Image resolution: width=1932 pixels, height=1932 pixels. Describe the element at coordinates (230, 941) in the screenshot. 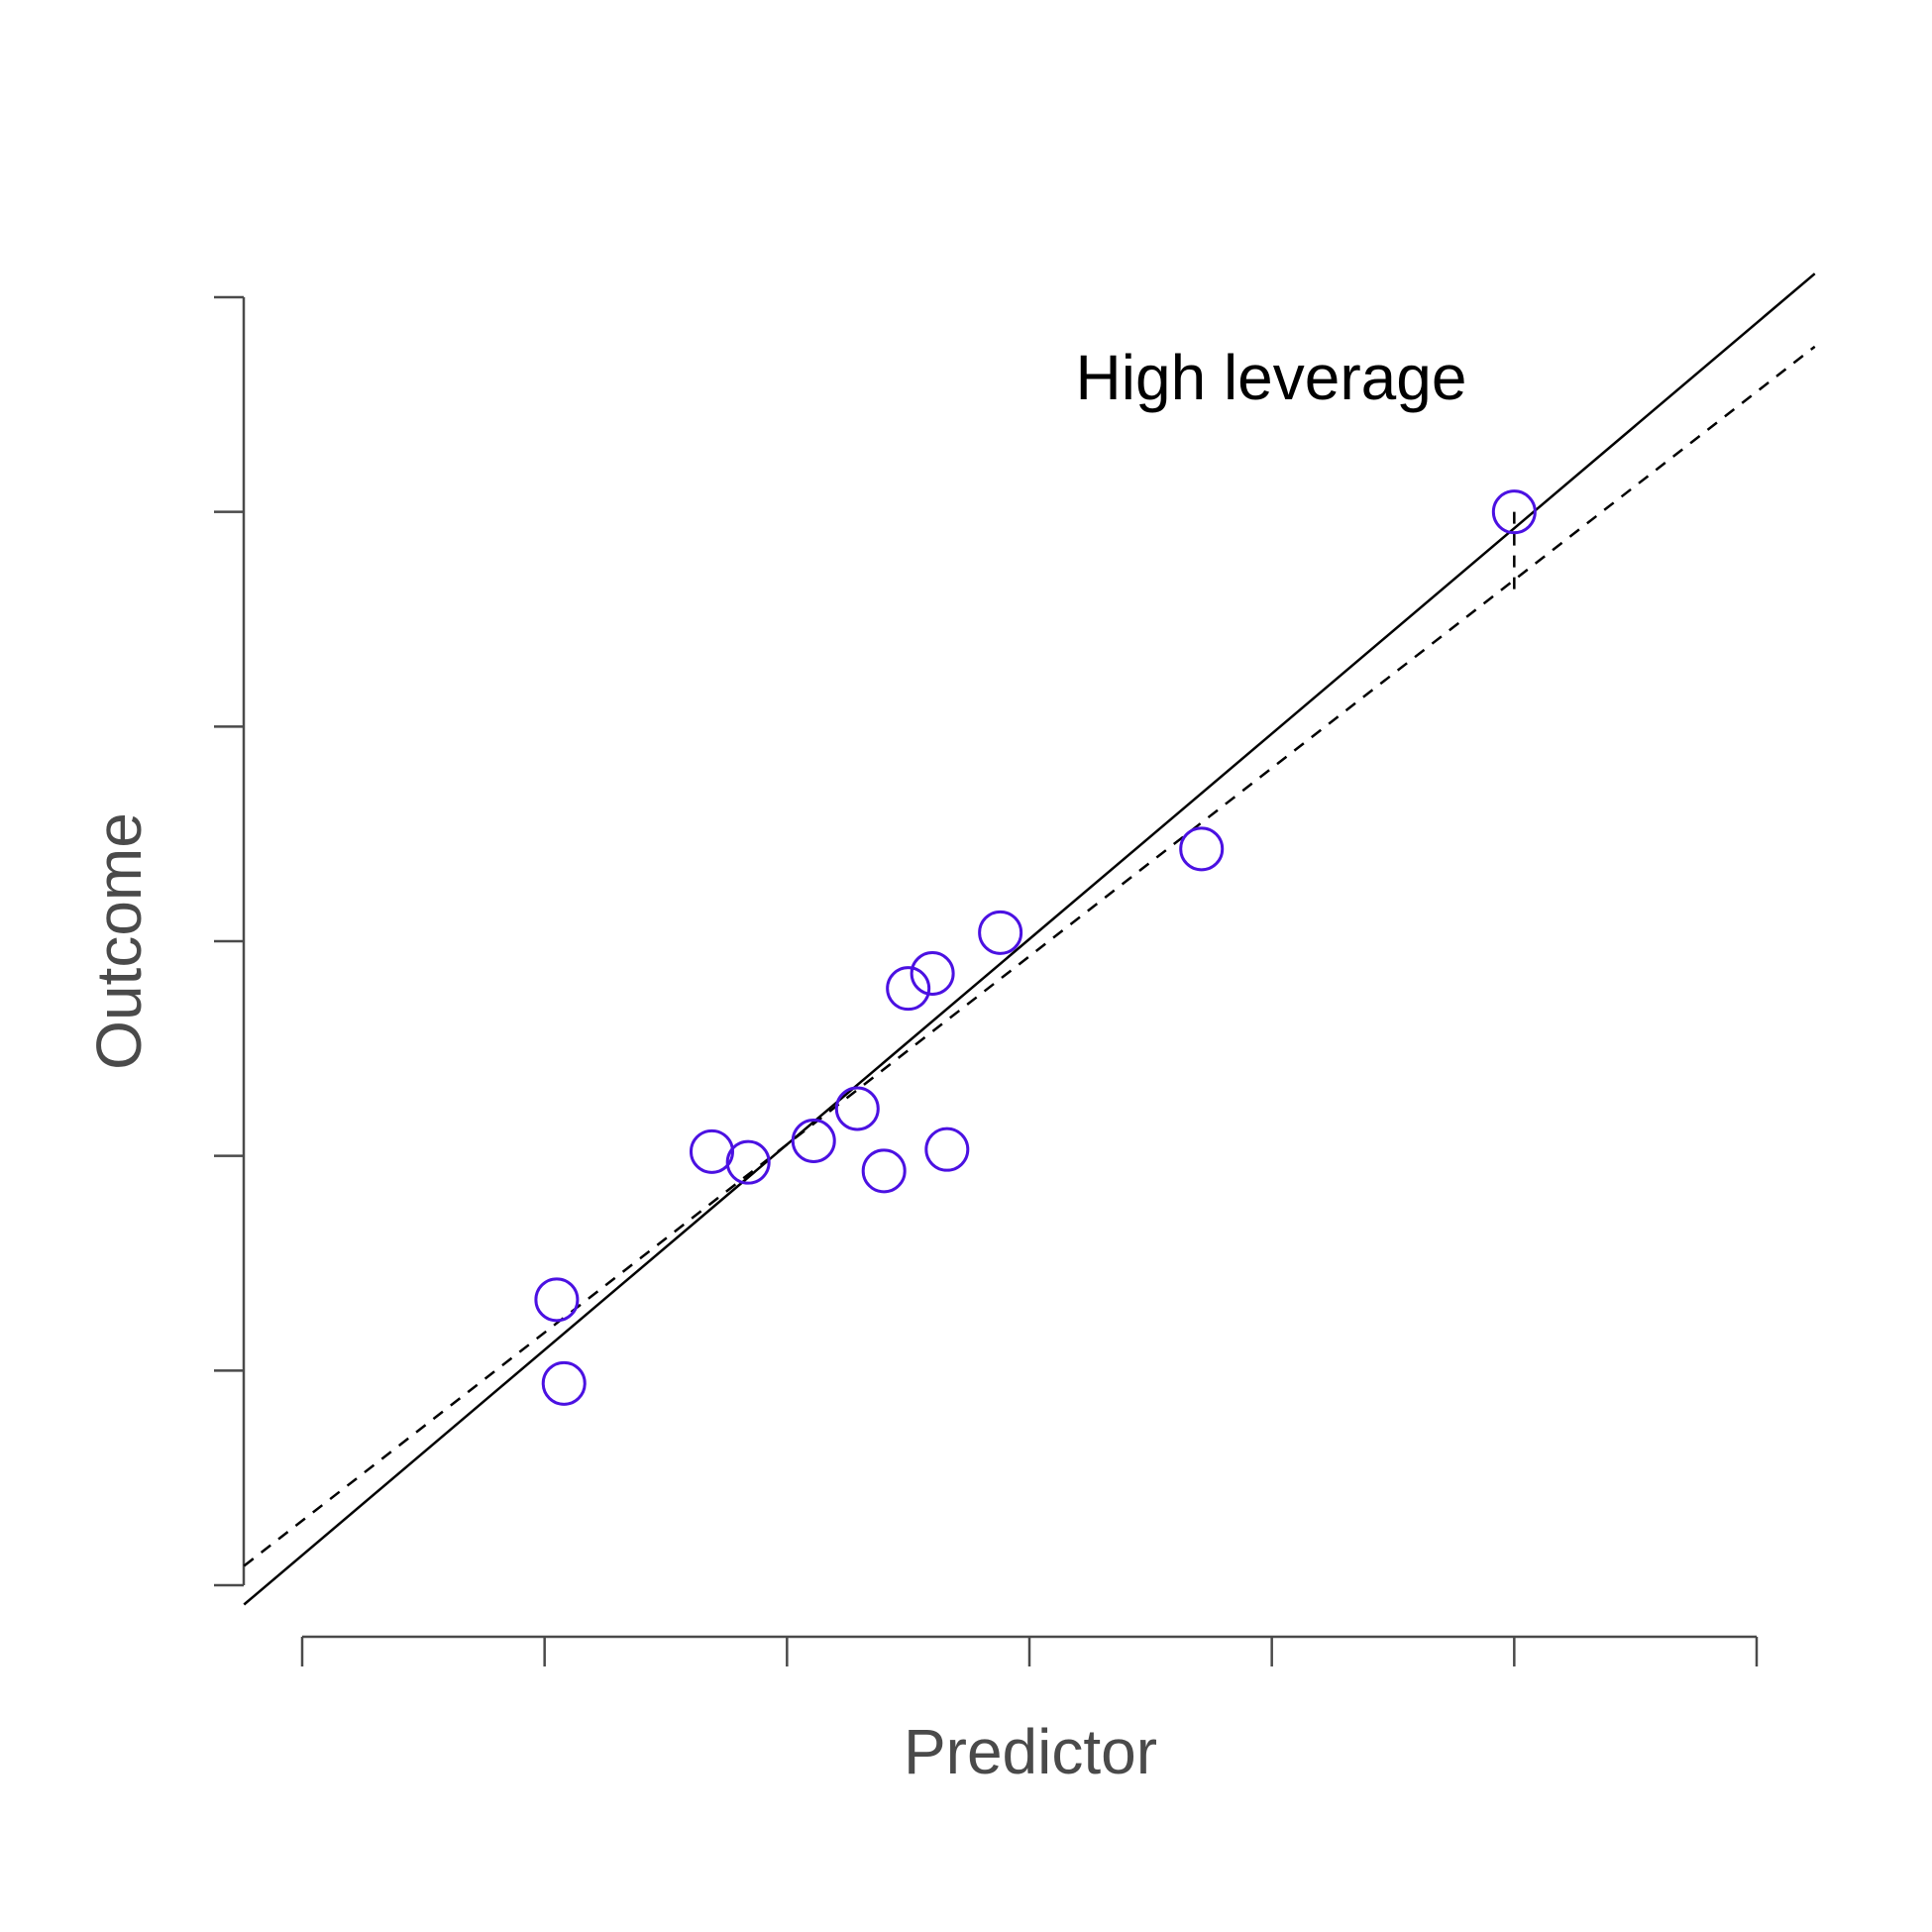

I see `y-axis` at that location.